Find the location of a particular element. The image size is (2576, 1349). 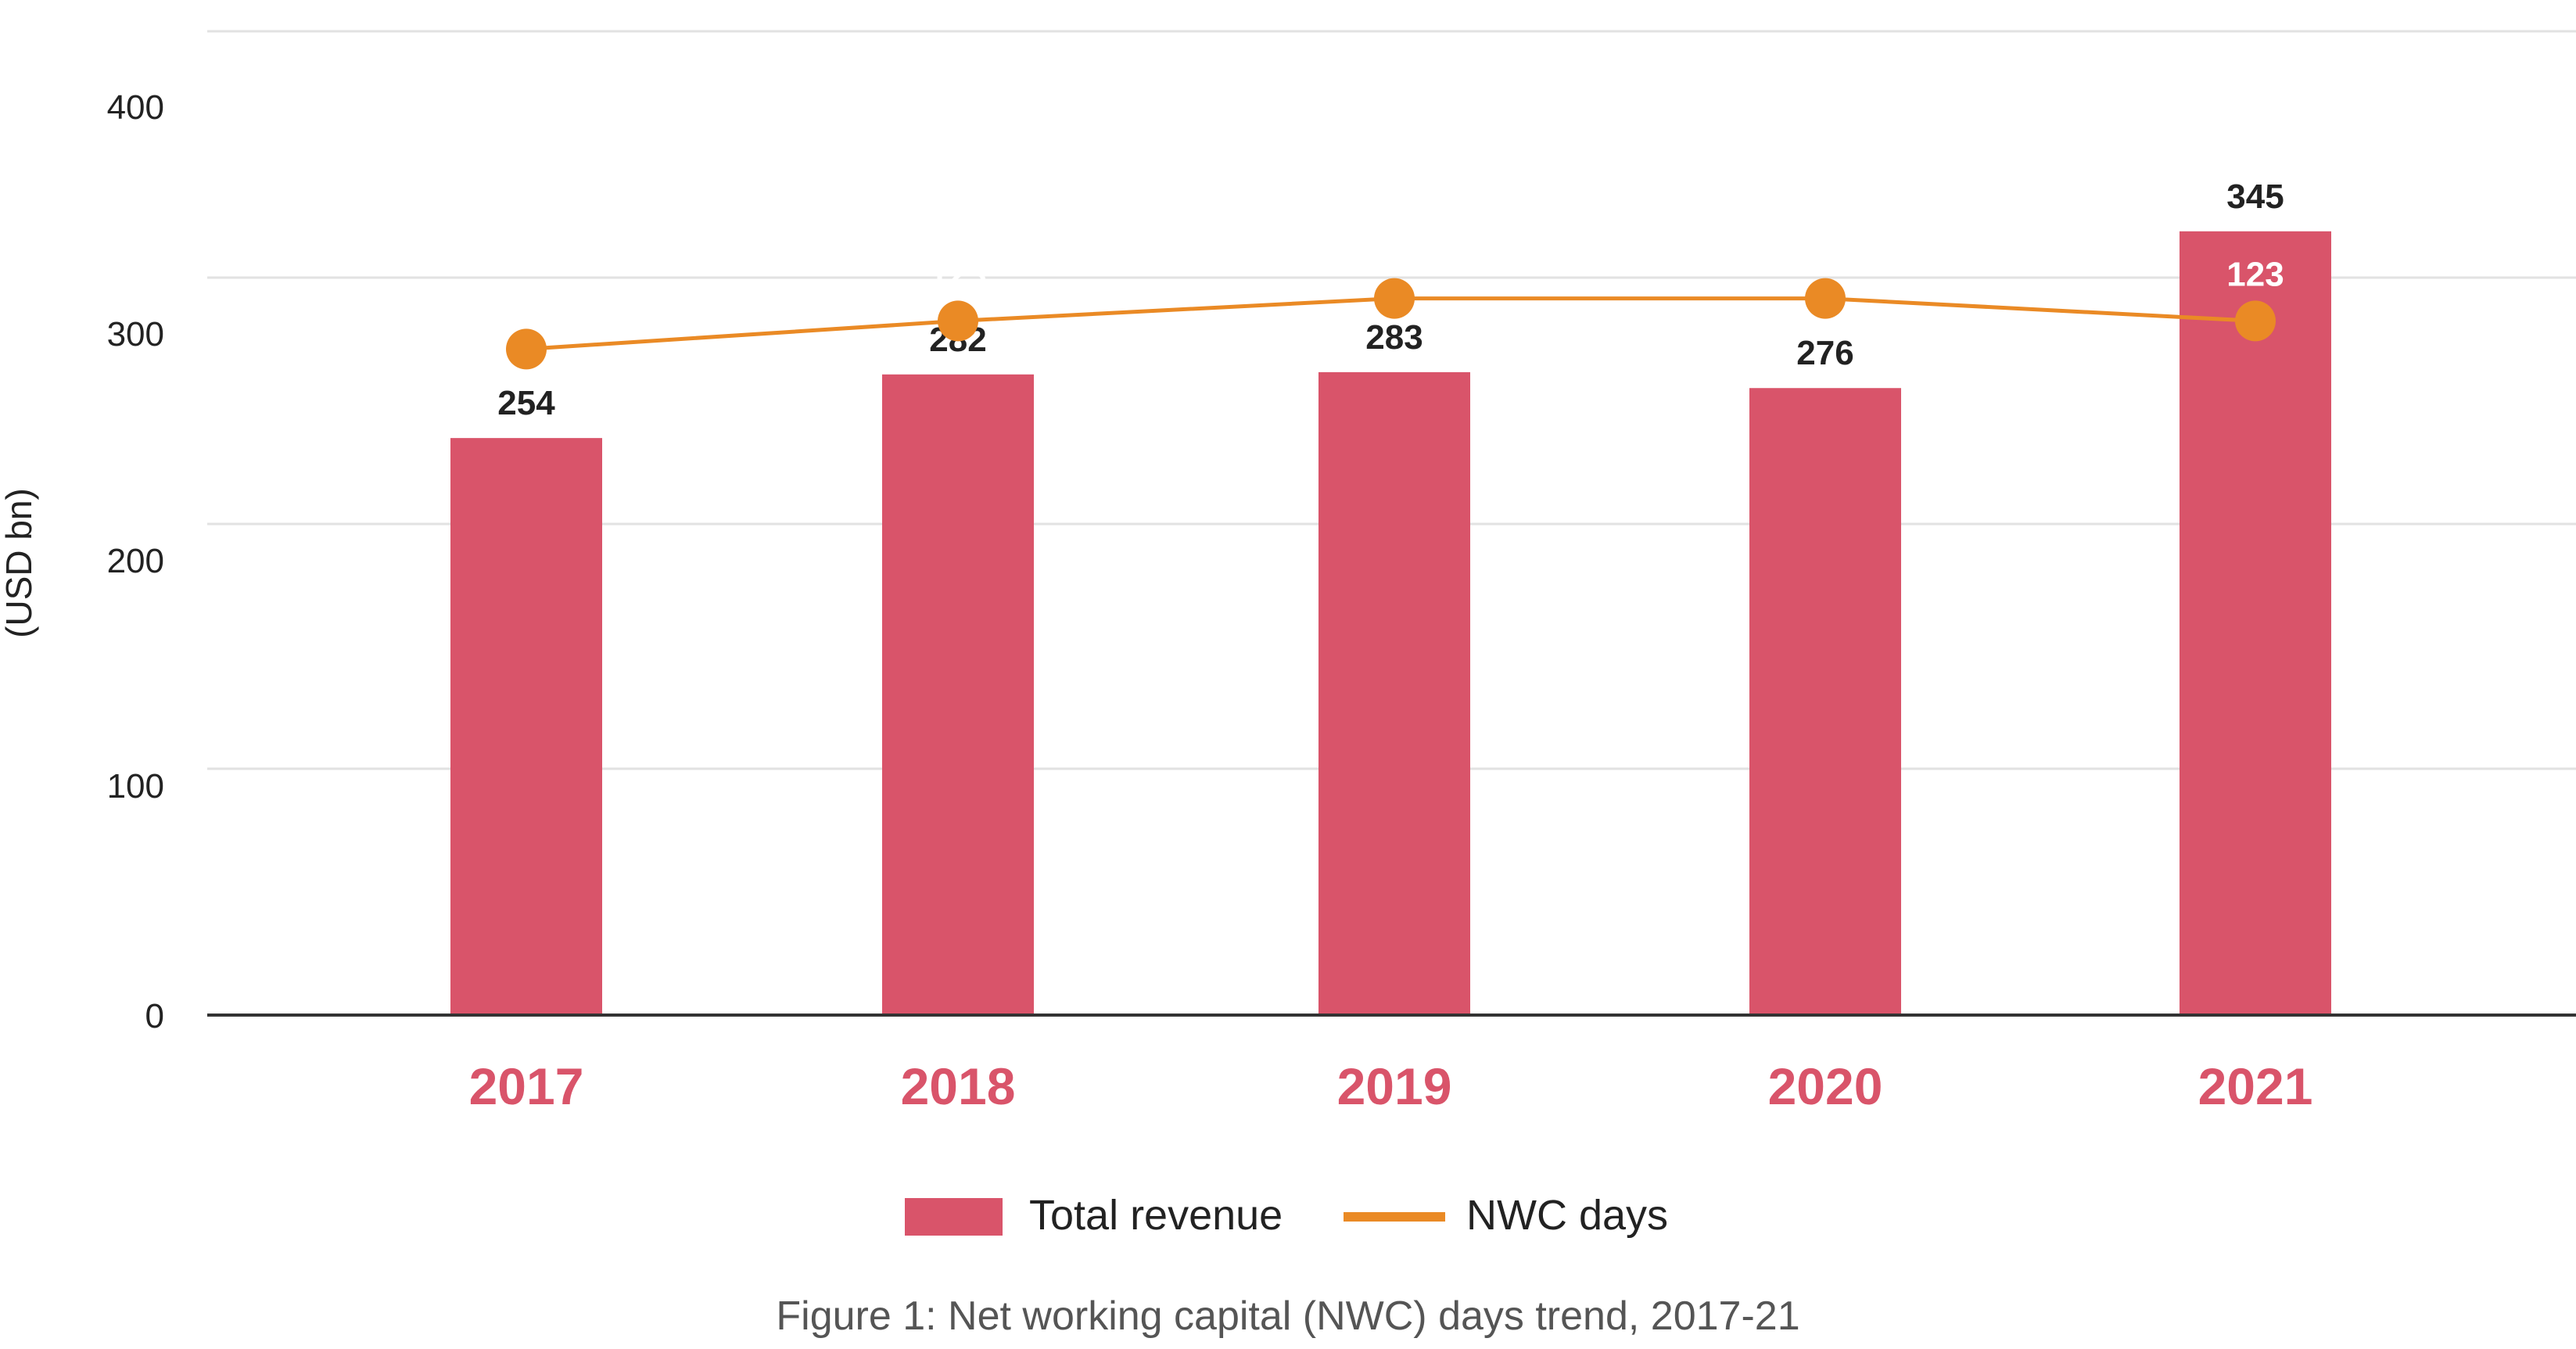

line-series: 118 123 127 127 123 is located at coordinates (1391, 301).